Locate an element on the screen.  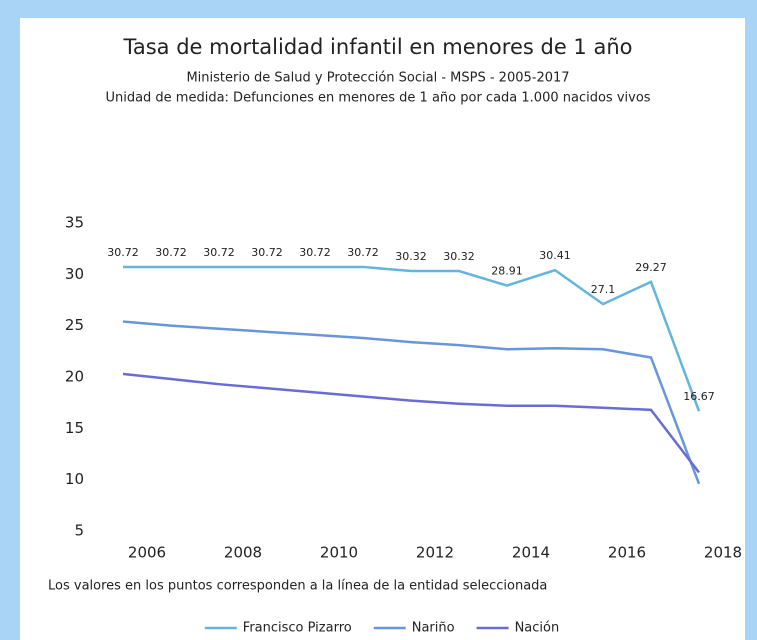
y-tick-label: 25 is located at coordinates (74, 325).